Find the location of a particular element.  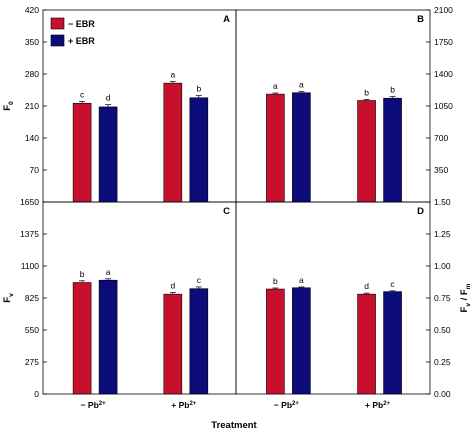

y-tick-label: 1.00 is located at coordinates (442, 266).